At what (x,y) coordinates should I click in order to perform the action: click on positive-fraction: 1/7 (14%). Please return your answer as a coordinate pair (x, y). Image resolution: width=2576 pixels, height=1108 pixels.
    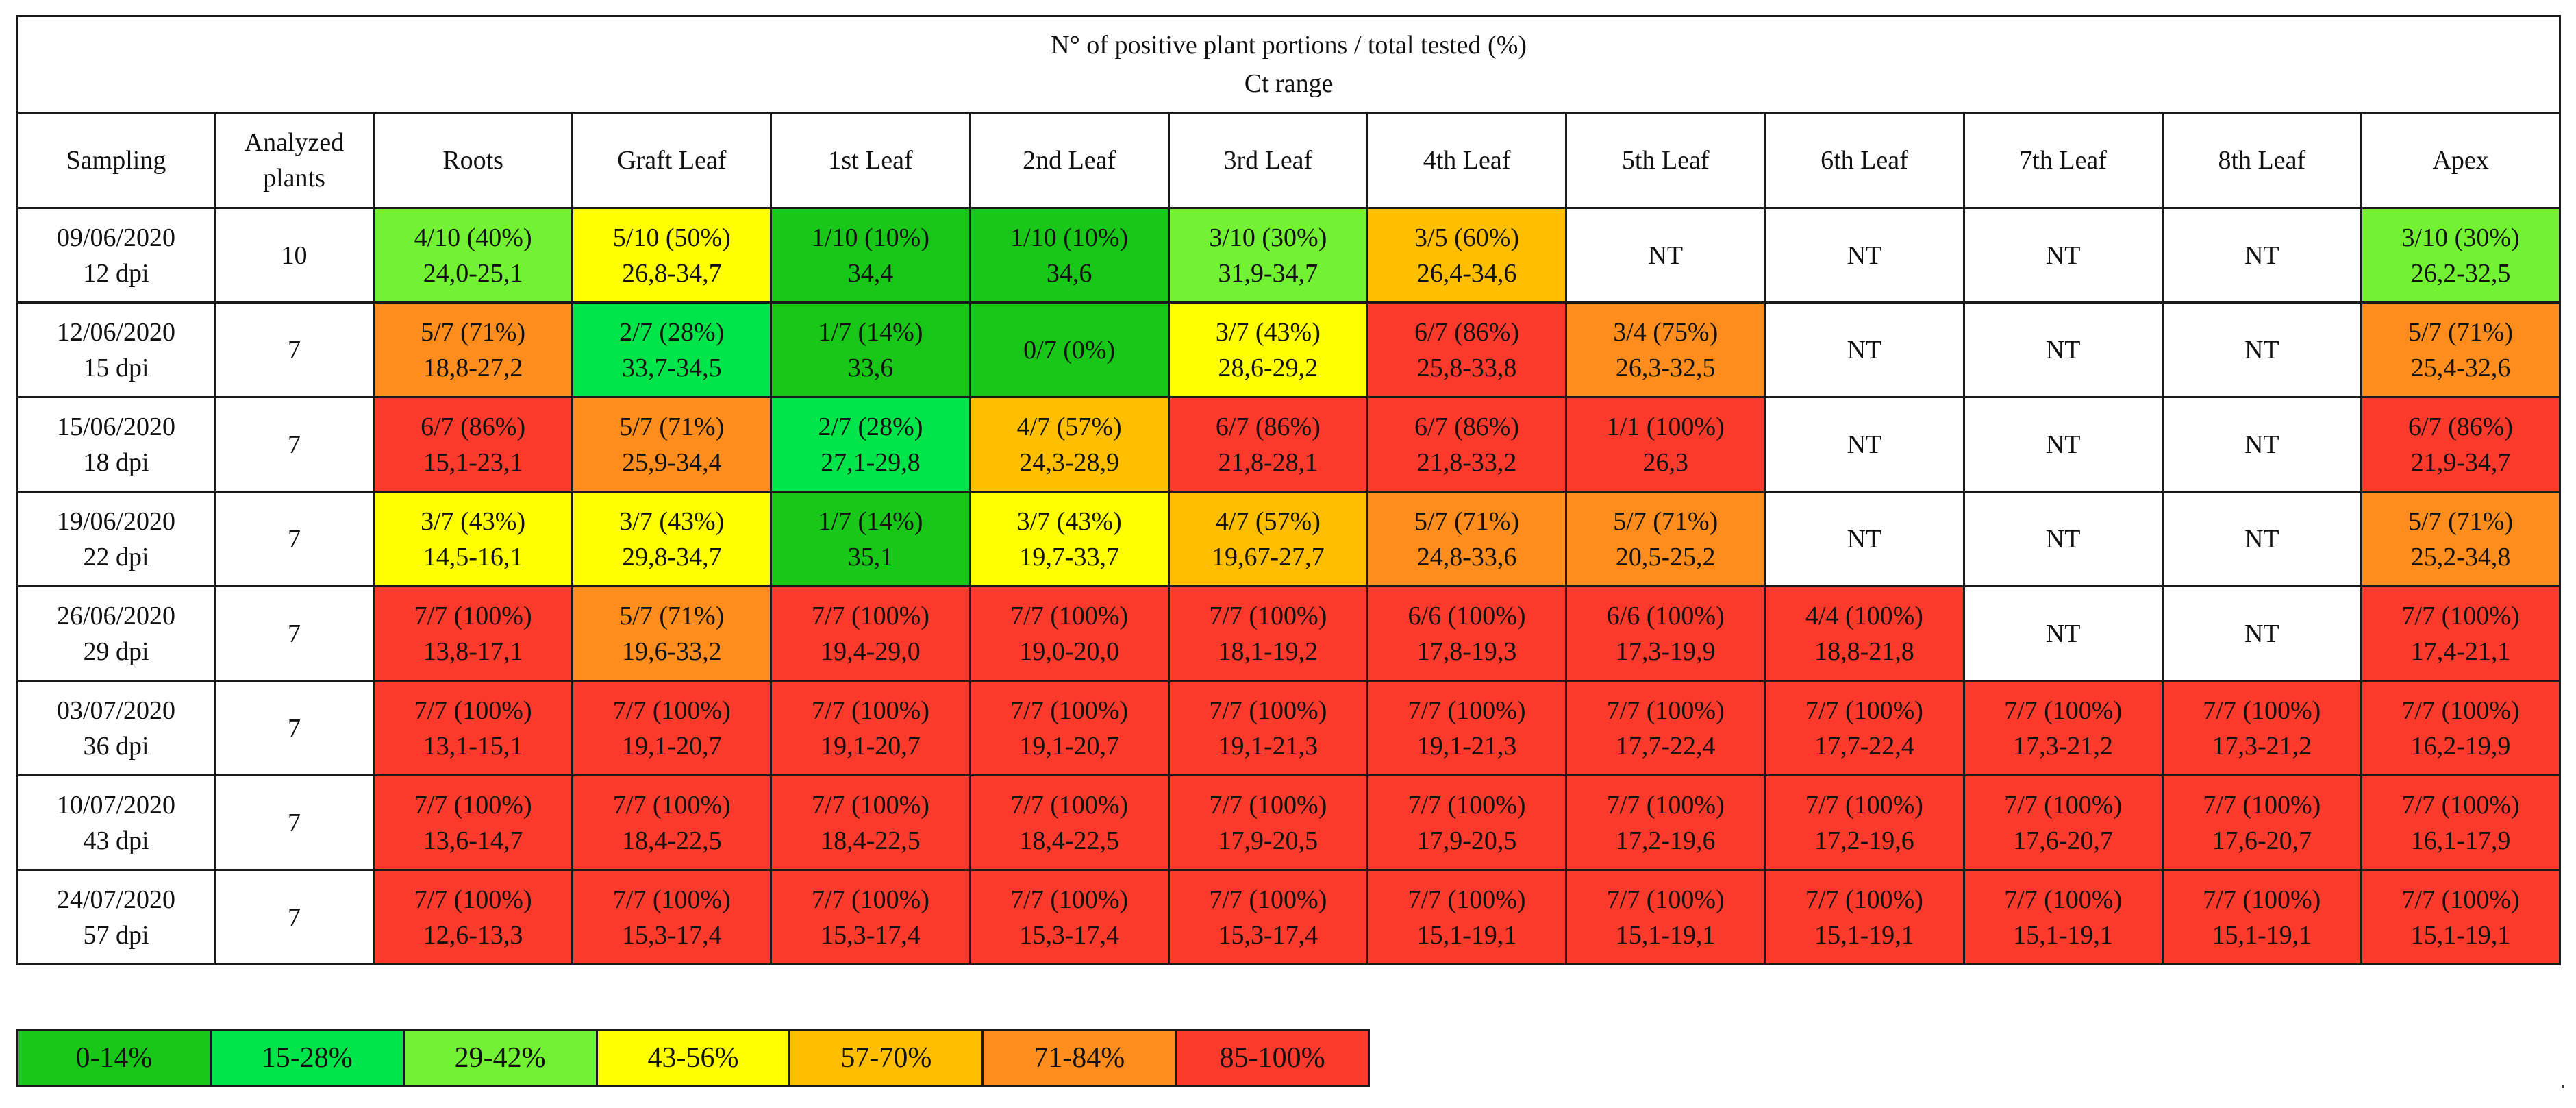
    Looking at the image, I should click on (870, 521).